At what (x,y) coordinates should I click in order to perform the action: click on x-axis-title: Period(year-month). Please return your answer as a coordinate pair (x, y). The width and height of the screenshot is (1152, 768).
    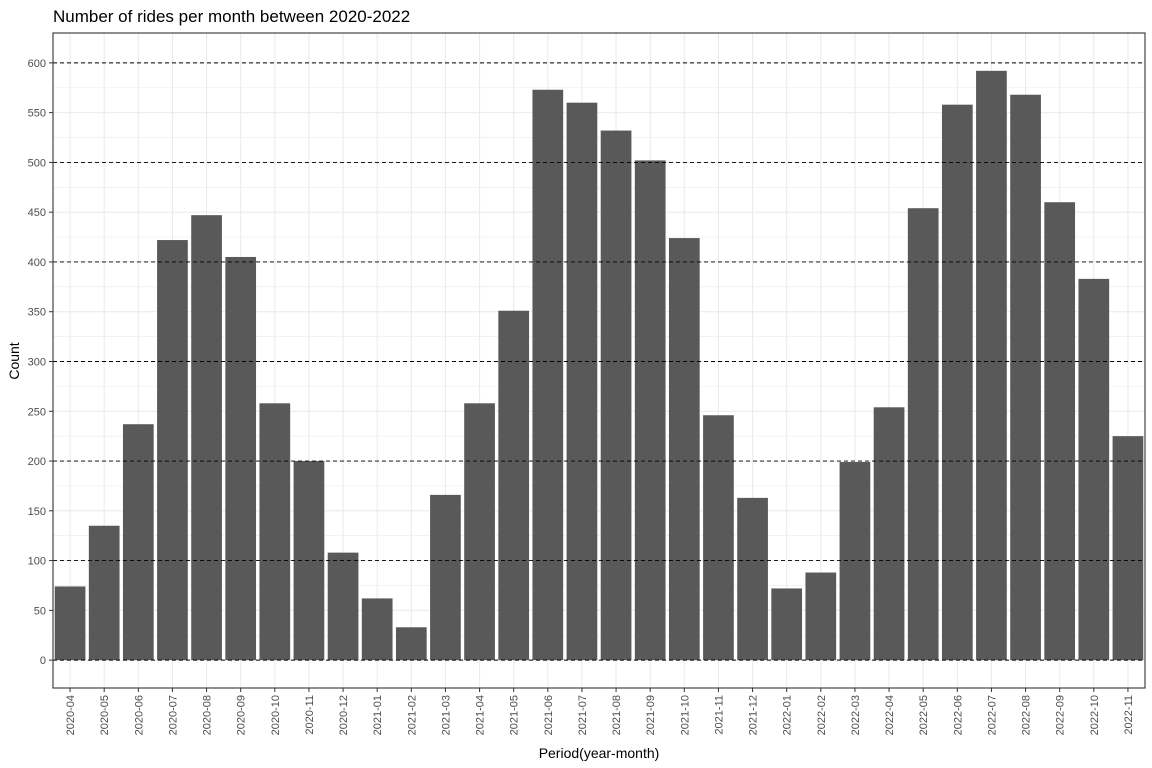
    Looking at the image, I should click on (599, 753).